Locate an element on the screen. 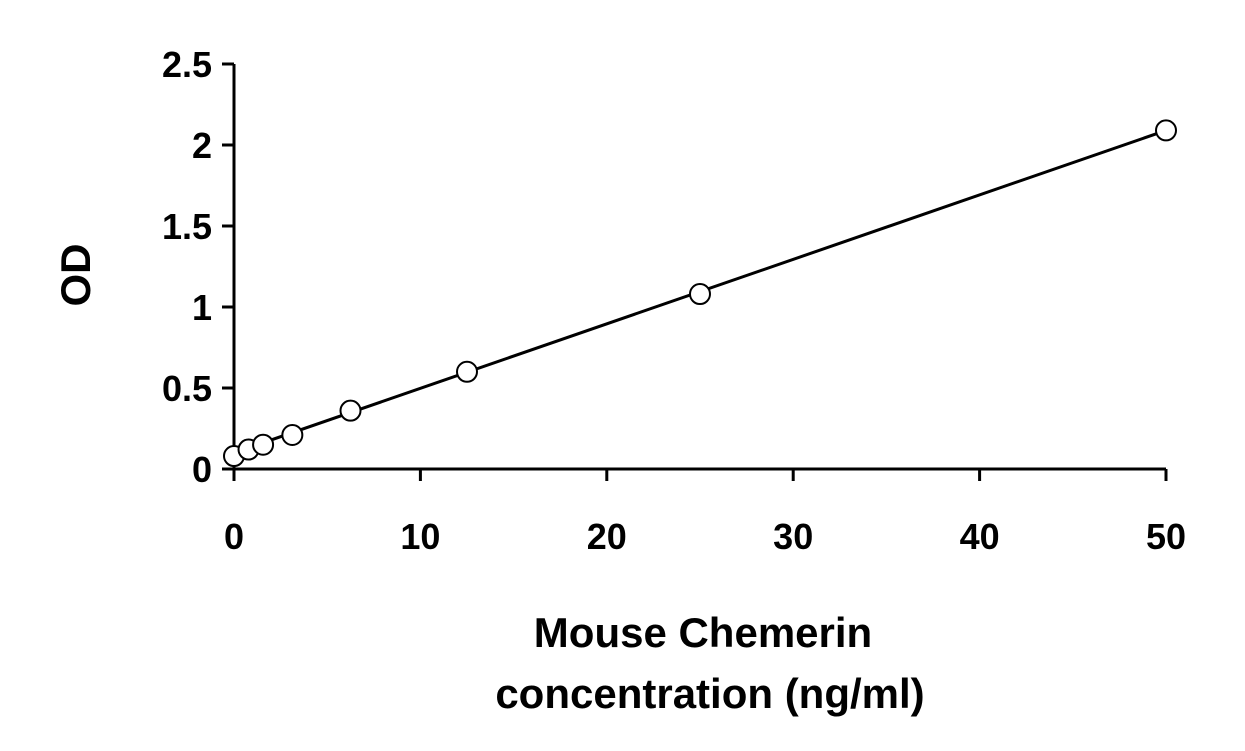 The height and width of the screenshot is (751, 1245). y-tick-label: 2.5 is located at coordinates (187, 64).